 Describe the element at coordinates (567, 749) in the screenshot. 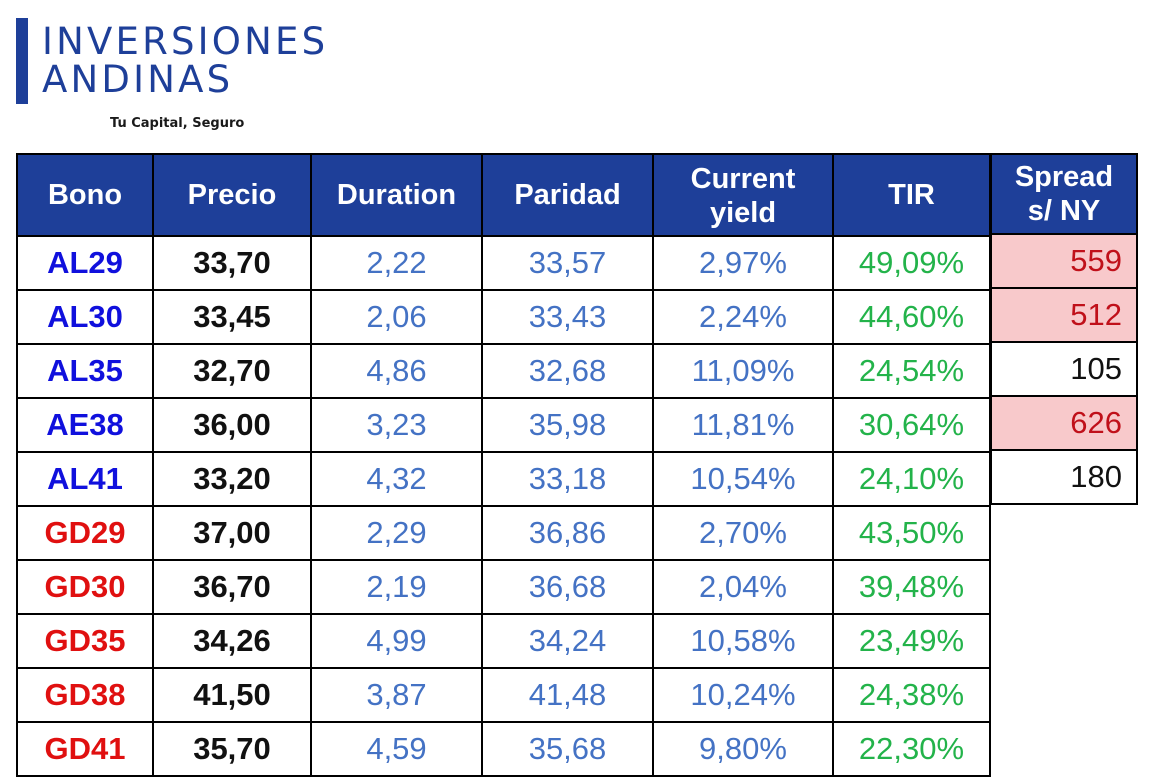

I see `cell-paridad: 35,68` at that location.